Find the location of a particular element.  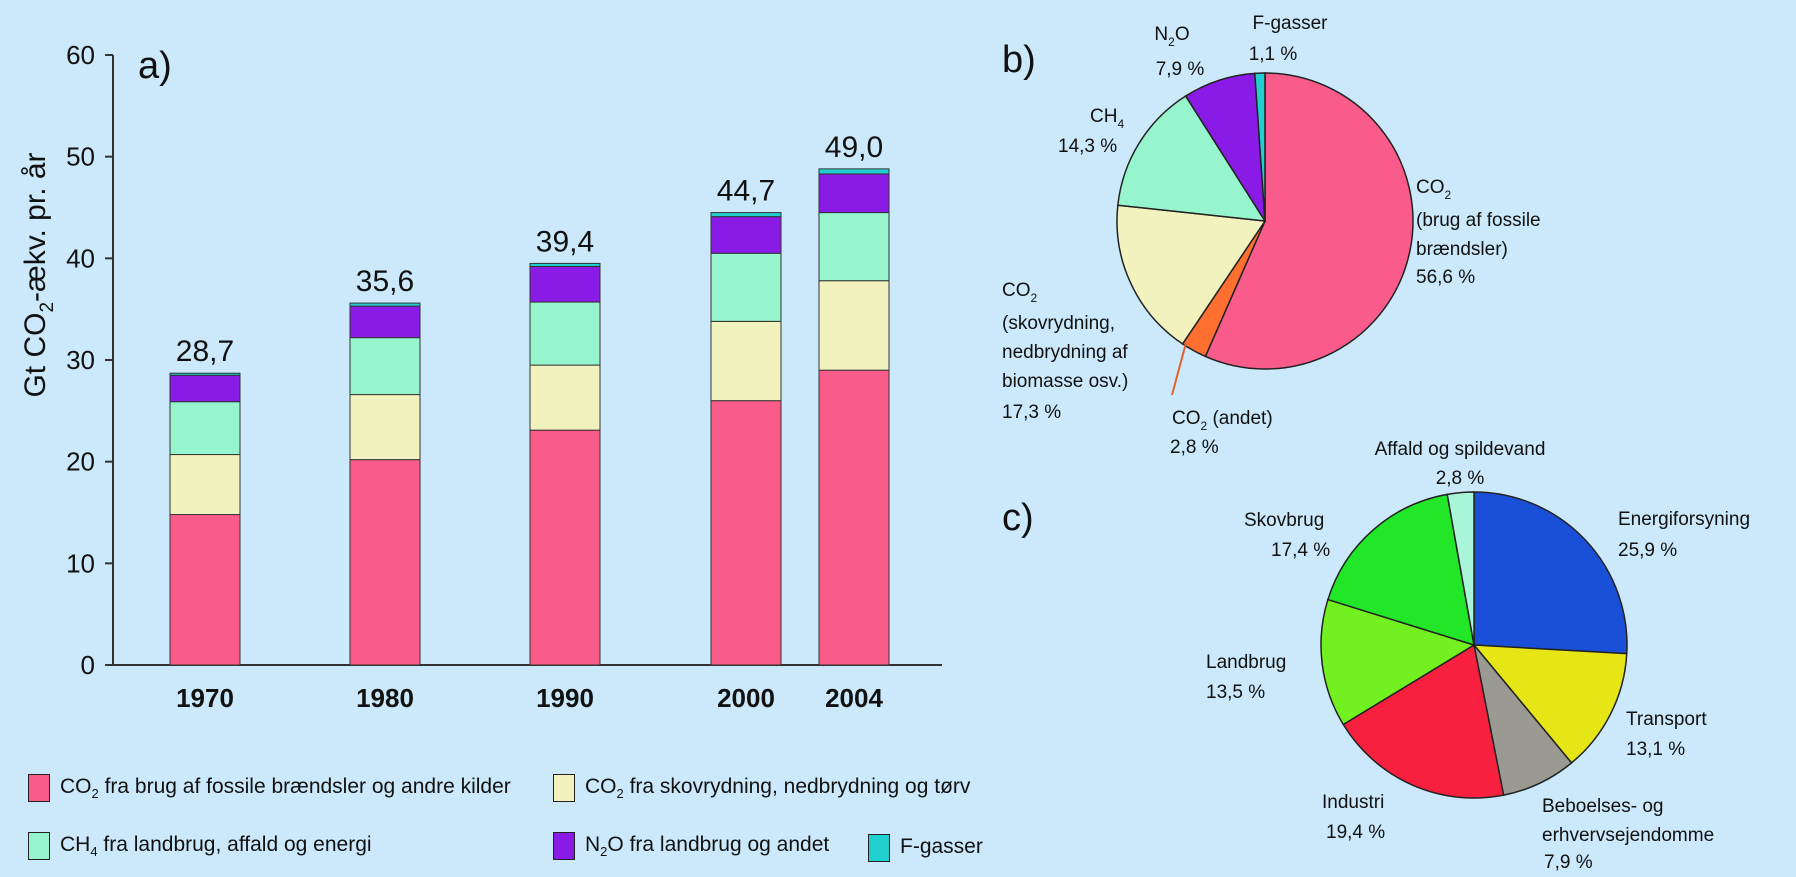

pie-c-label-energi: Energiforsyning is located at coordinates (1684, 519).